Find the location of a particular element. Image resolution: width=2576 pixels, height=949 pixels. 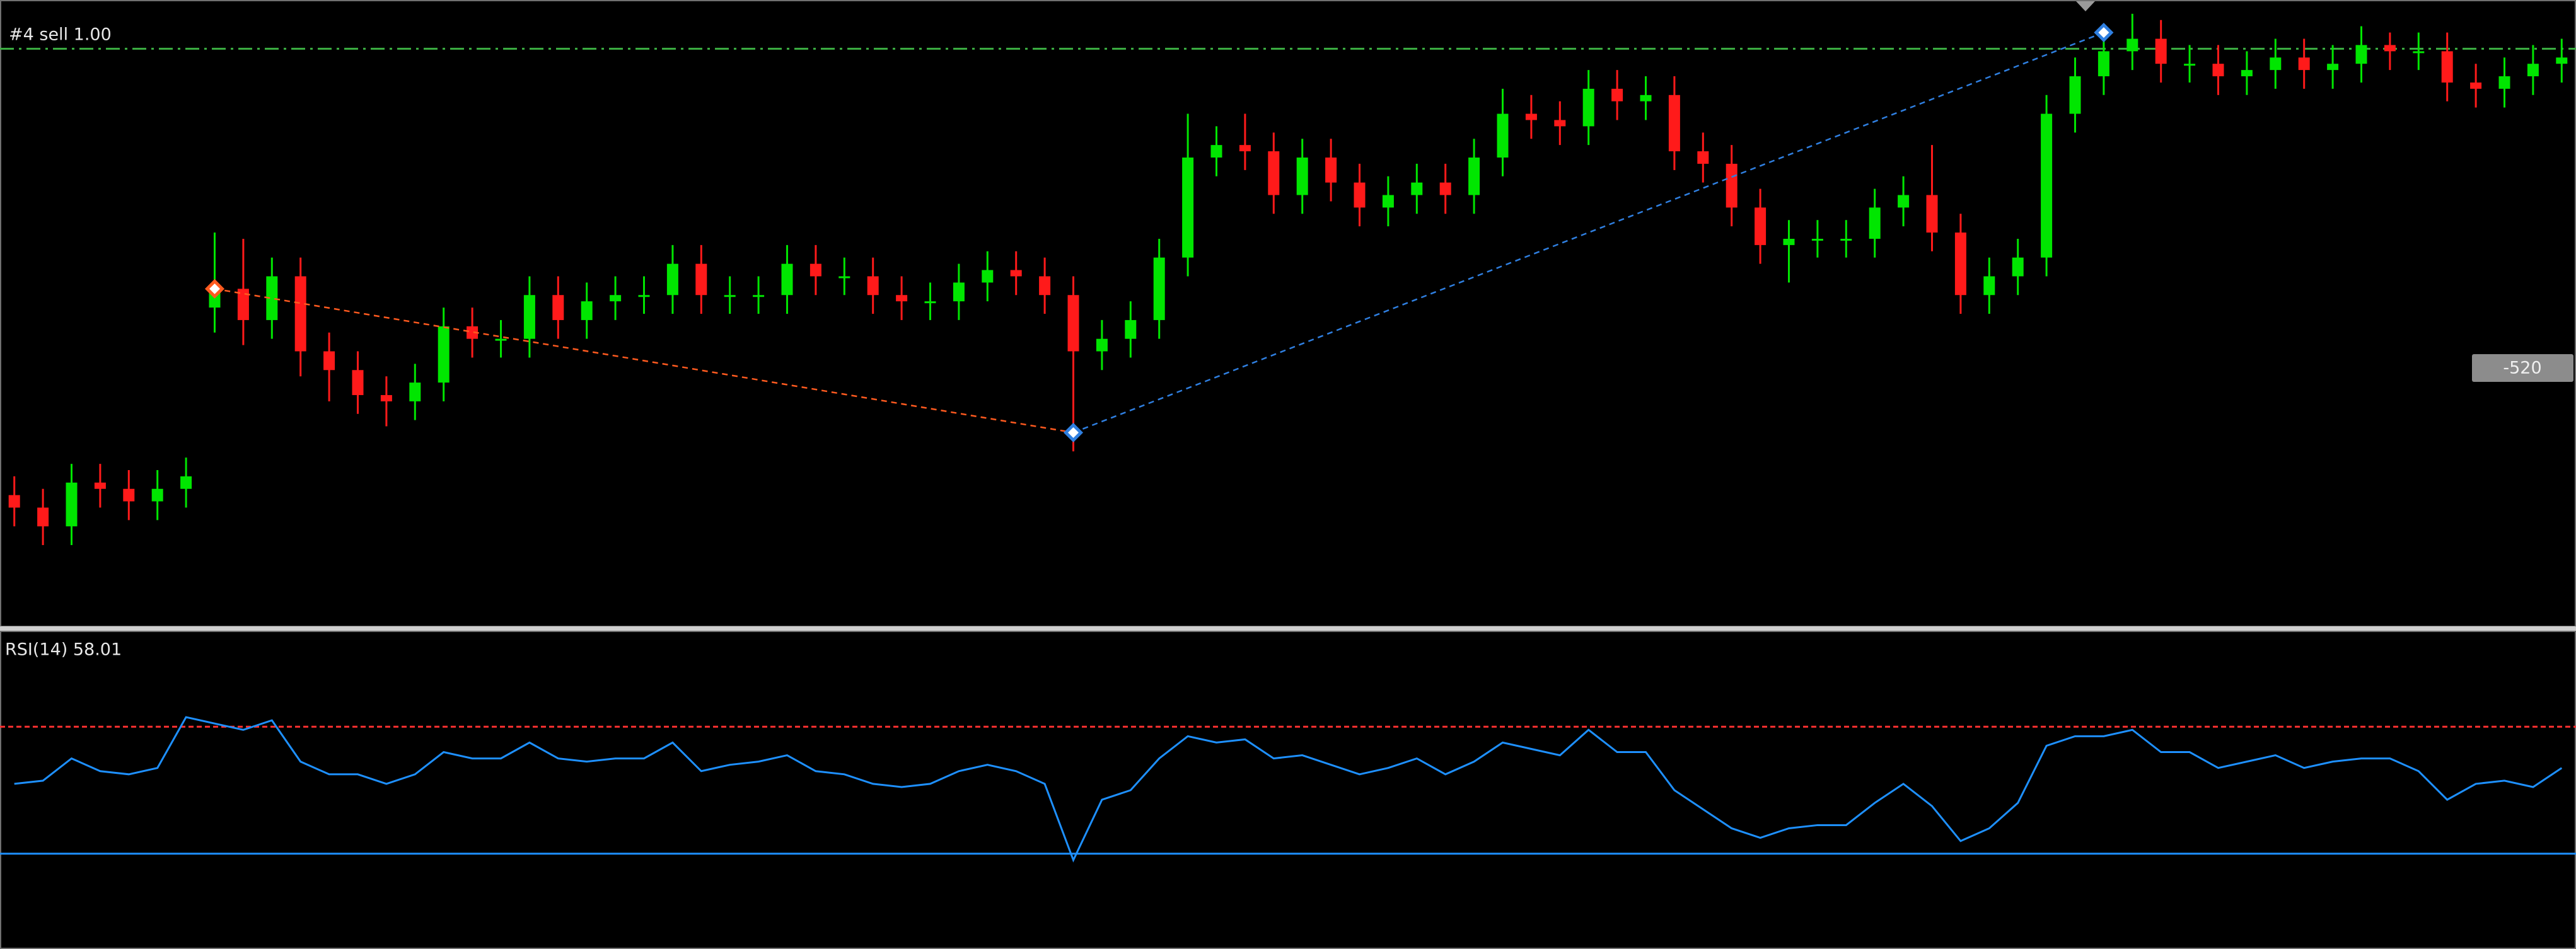

trade-label: #4 sell 1.00 is located at coordinates (60, 35).